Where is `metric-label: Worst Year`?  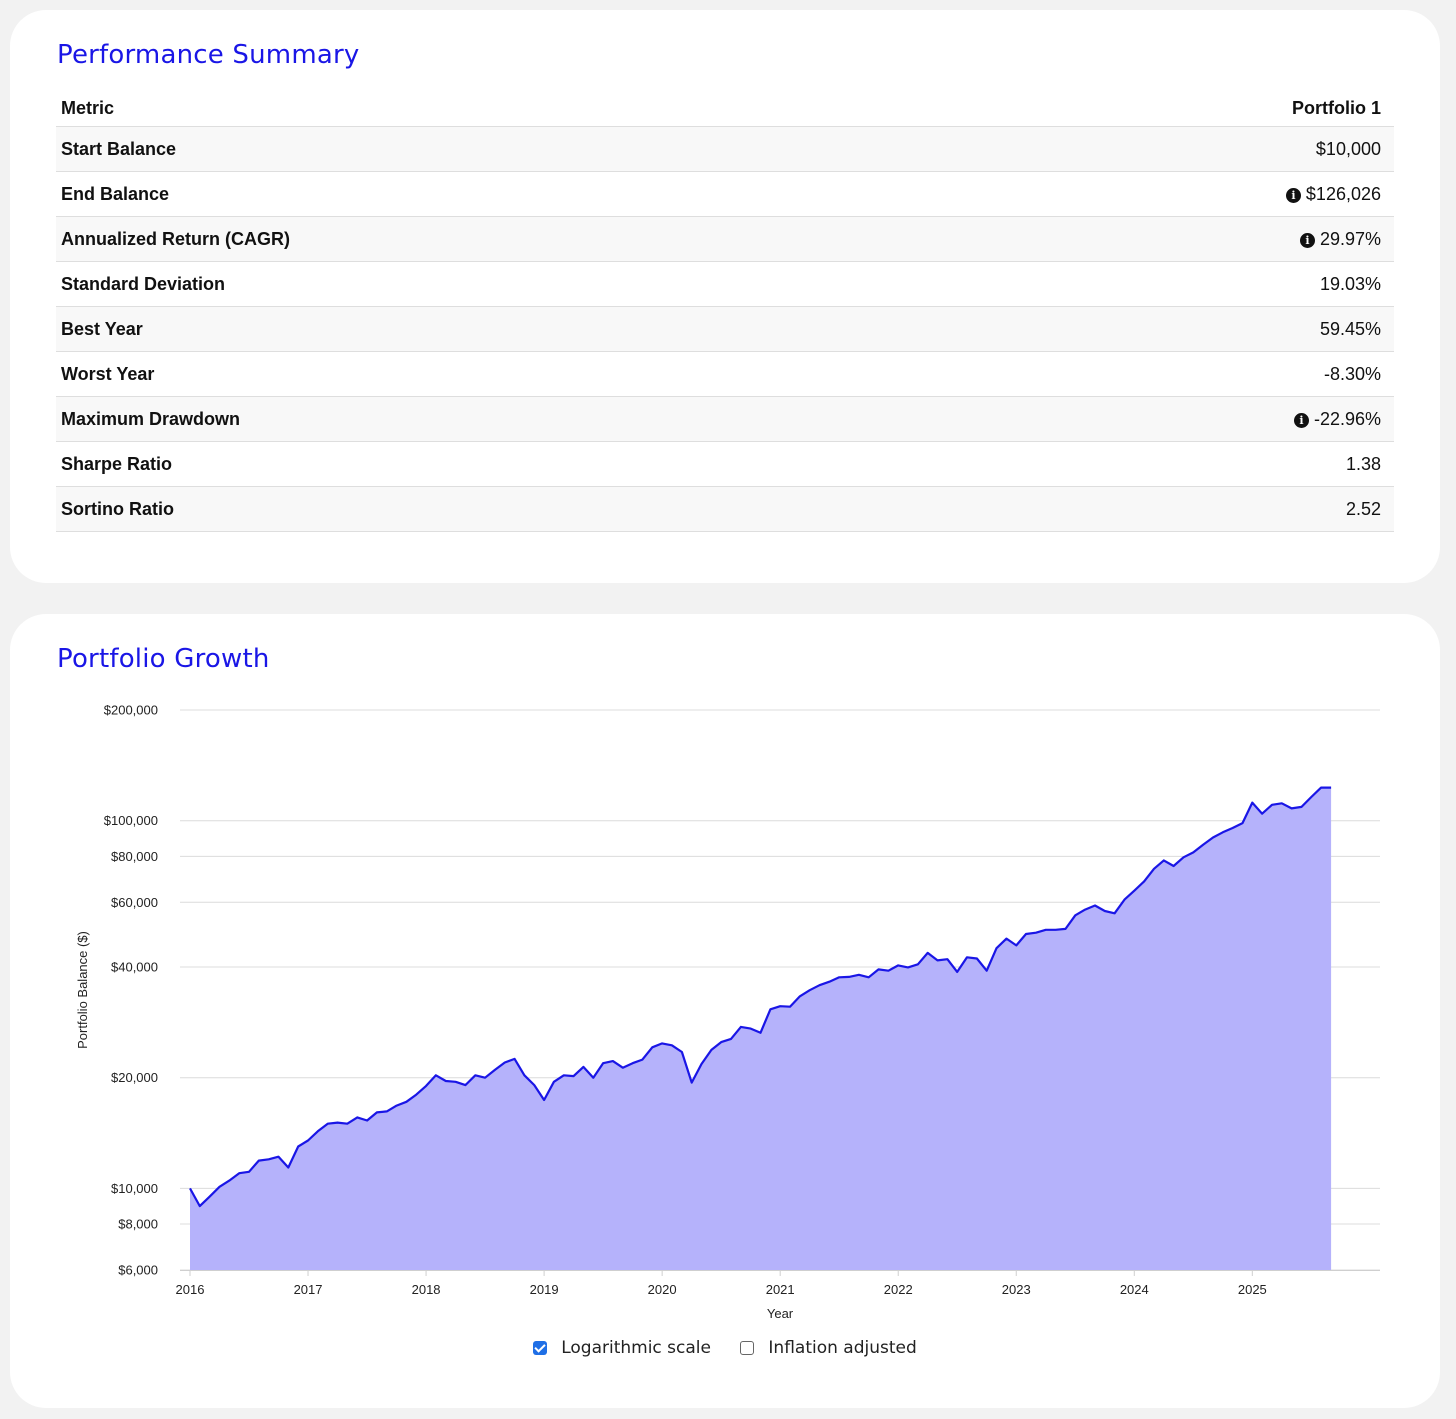 metric-label: Worst Year is located at coordinates (515, 374).